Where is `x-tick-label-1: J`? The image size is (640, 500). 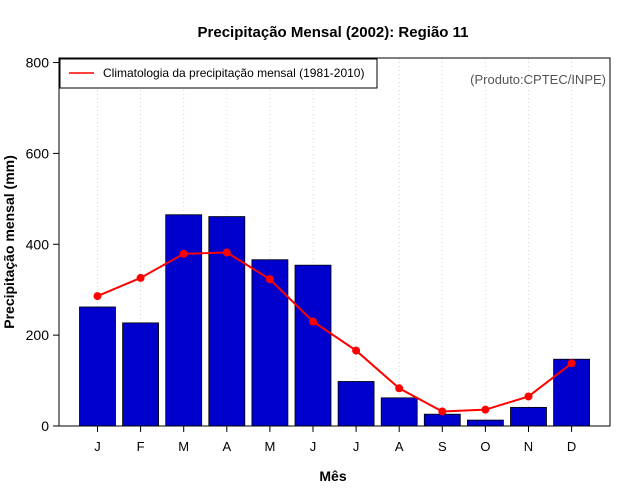 x-tick-label-1: J is located at coordinates (97, 446).